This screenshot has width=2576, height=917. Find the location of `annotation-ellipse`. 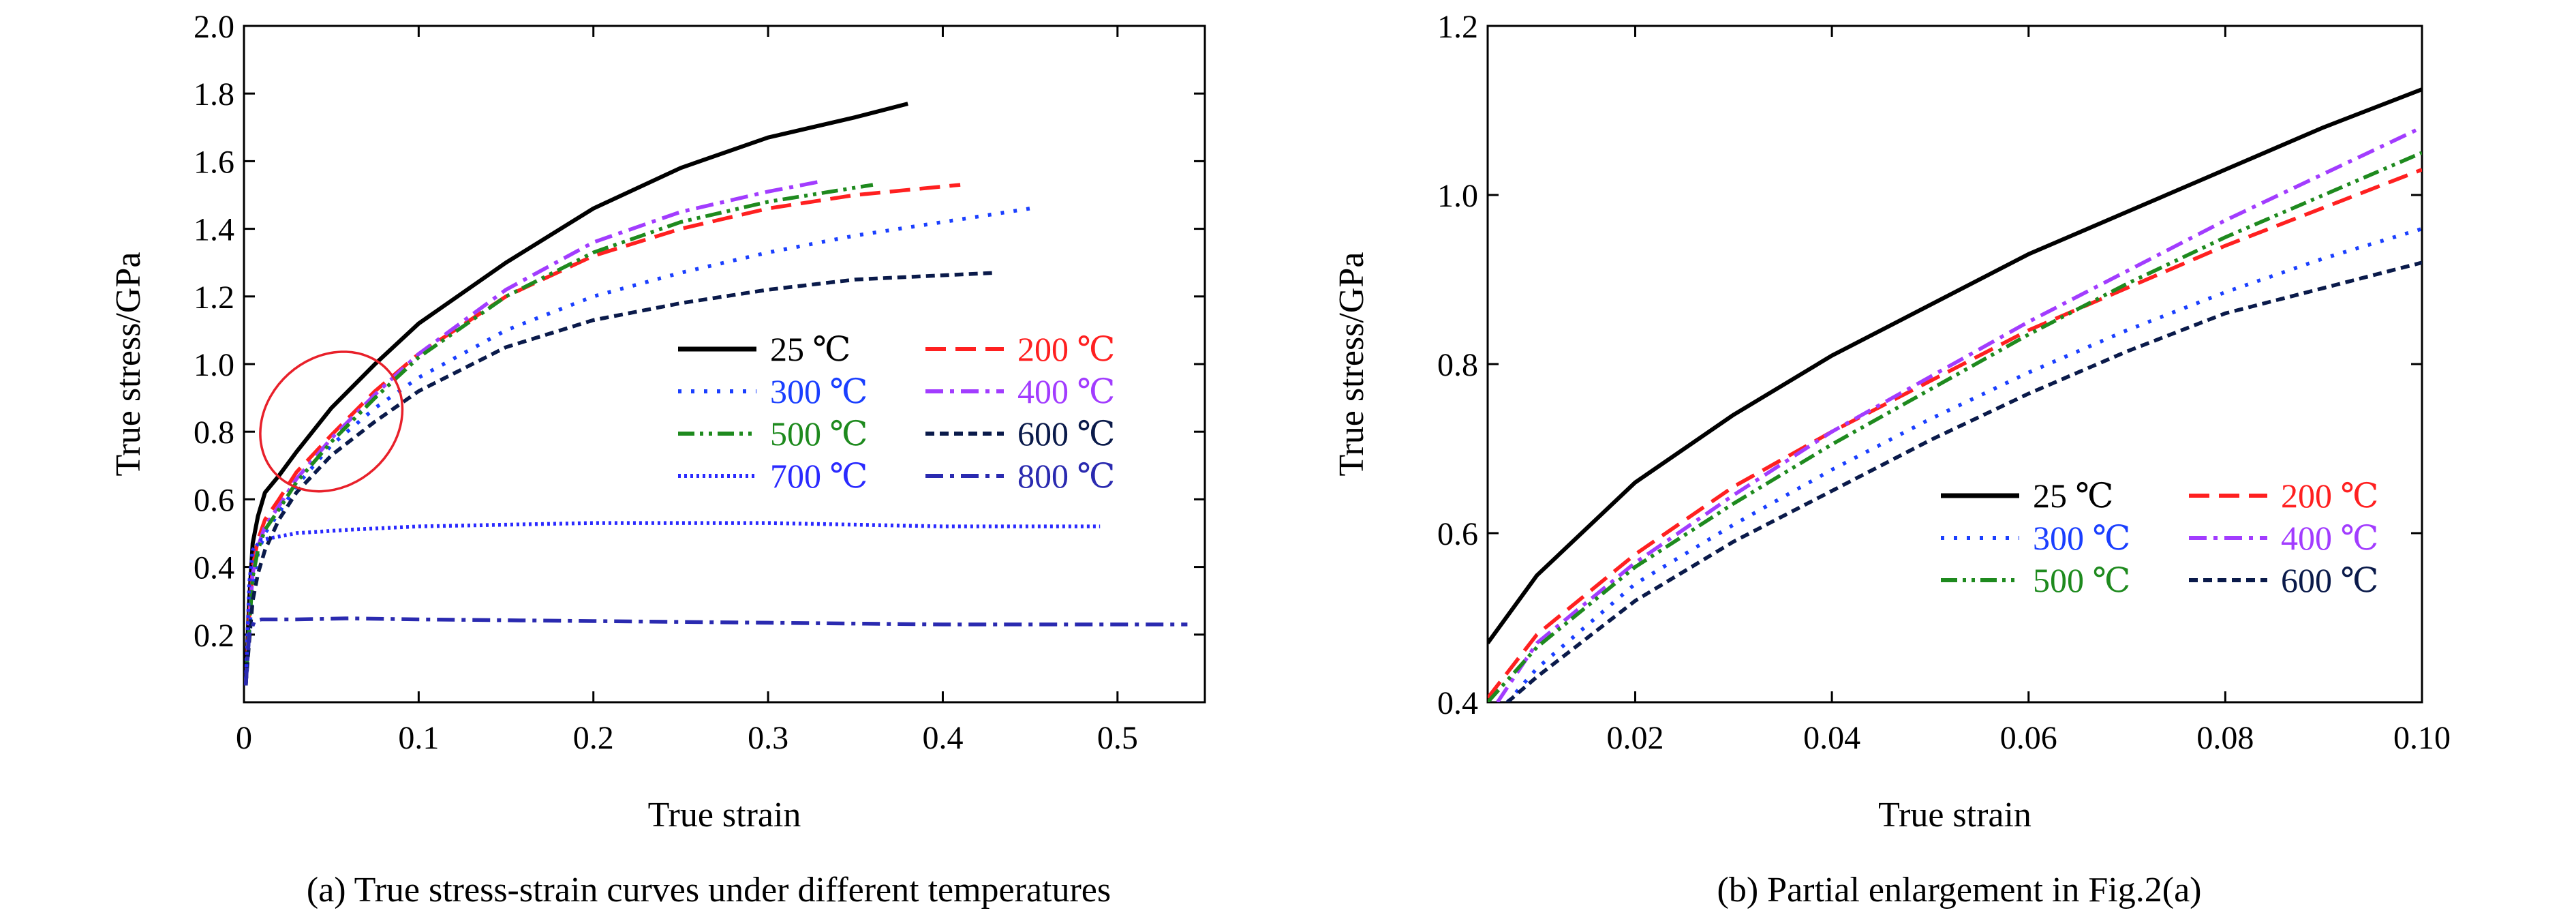

annotation-ellipse is located at coordinates (331, 421).